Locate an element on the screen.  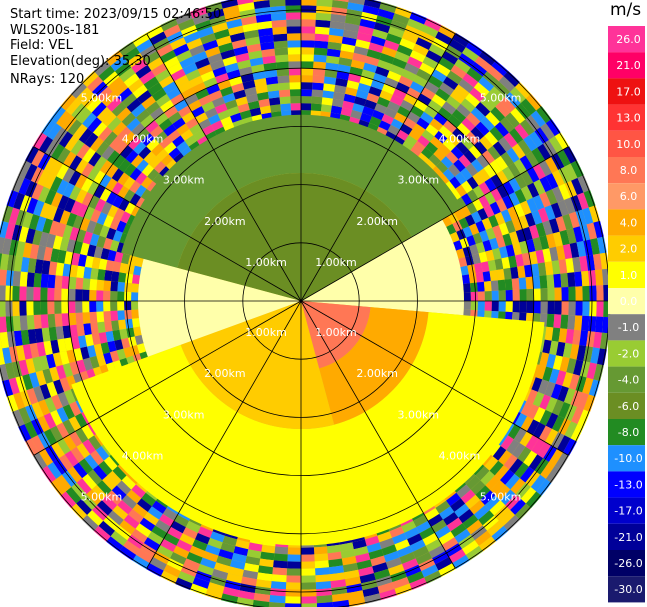
colorbar-tick-label: -21.0 is located at coordinates (628, 537).